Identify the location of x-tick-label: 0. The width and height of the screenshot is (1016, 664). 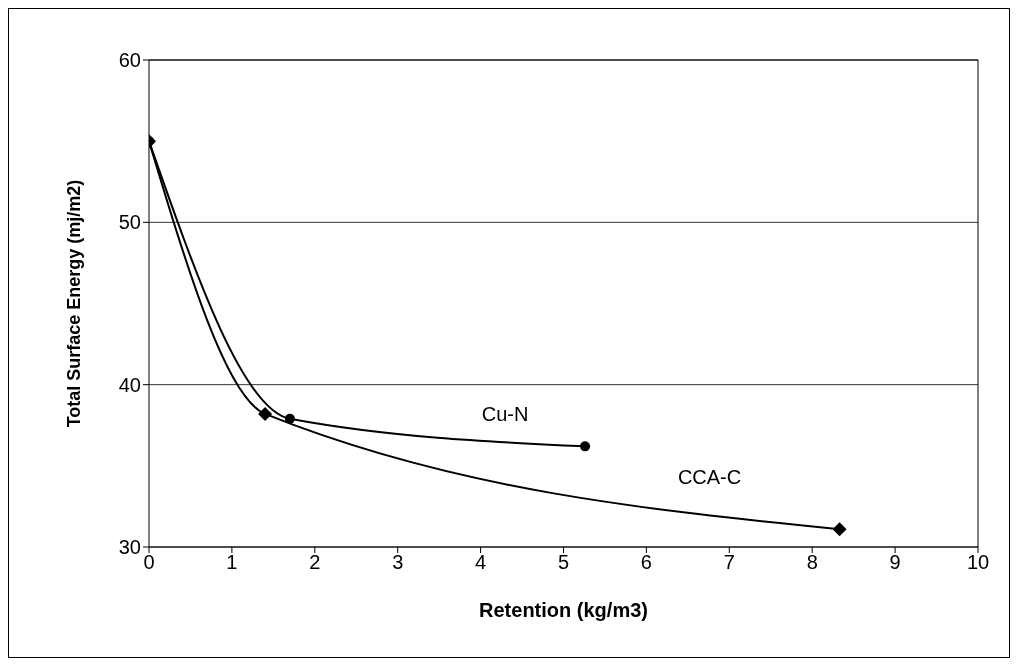
(149, 562).